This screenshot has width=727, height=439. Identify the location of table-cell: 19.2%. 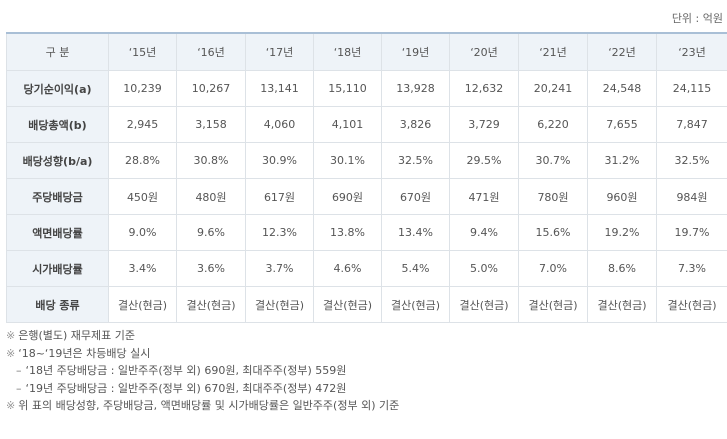
(622, 232).